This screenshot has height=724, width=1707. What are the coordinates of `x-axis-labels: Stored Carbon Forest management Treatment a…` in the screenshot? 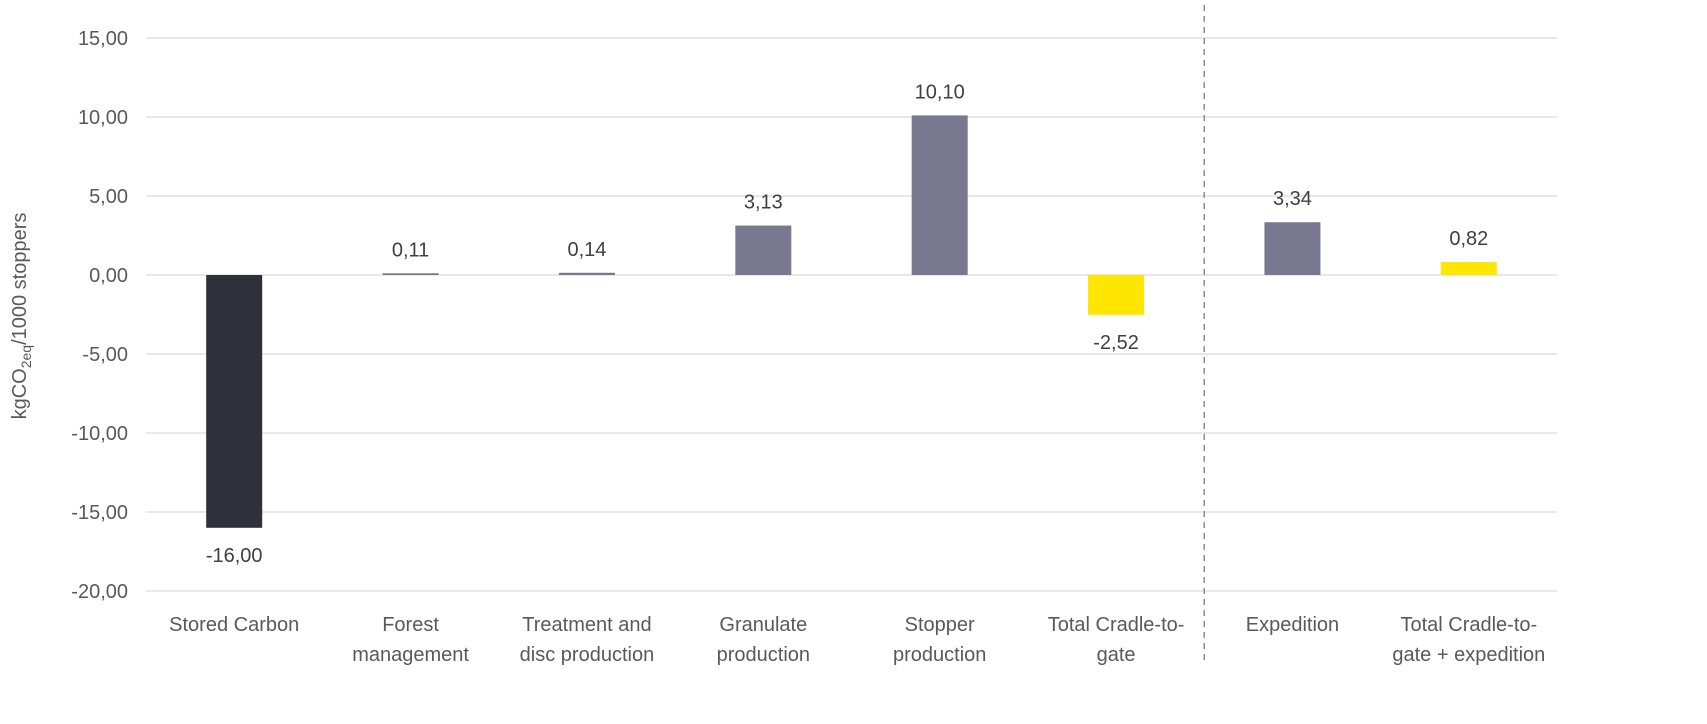 It's located at (857, 640).